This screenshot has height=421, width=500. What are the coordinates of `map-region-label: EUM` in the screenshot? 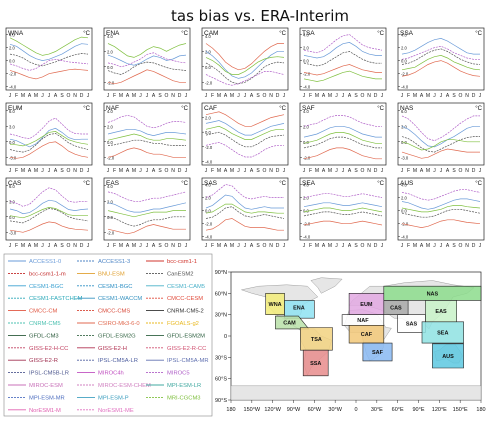 It's located at (366, 305).